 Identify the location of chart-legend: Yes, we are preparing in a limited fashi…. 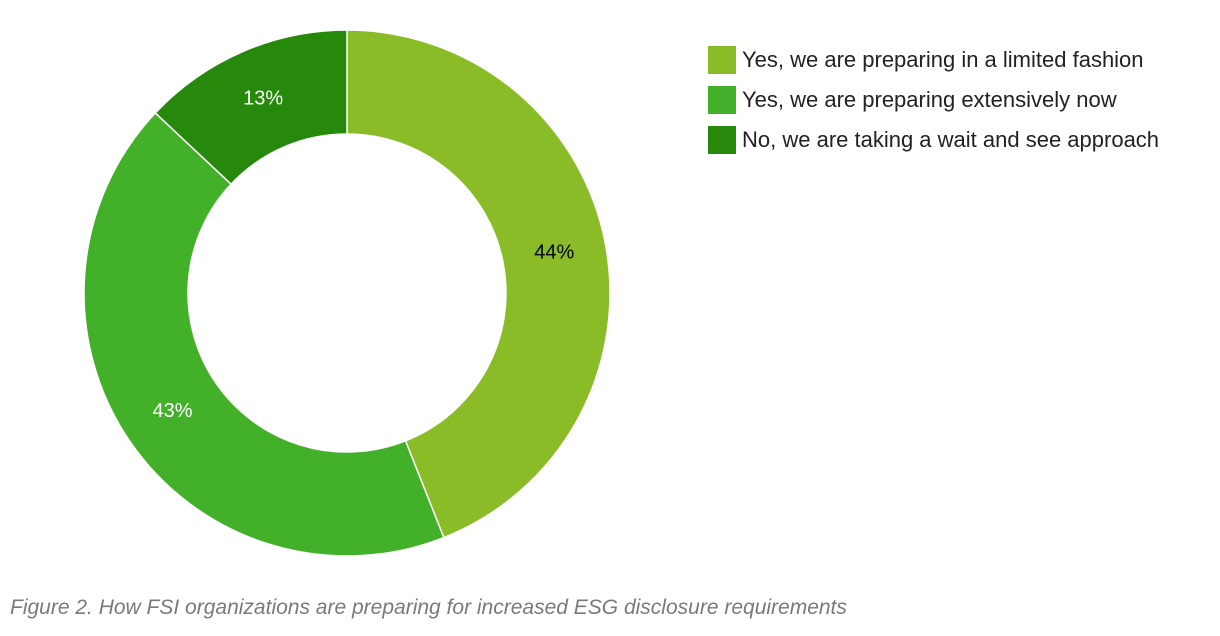
(933, 100).